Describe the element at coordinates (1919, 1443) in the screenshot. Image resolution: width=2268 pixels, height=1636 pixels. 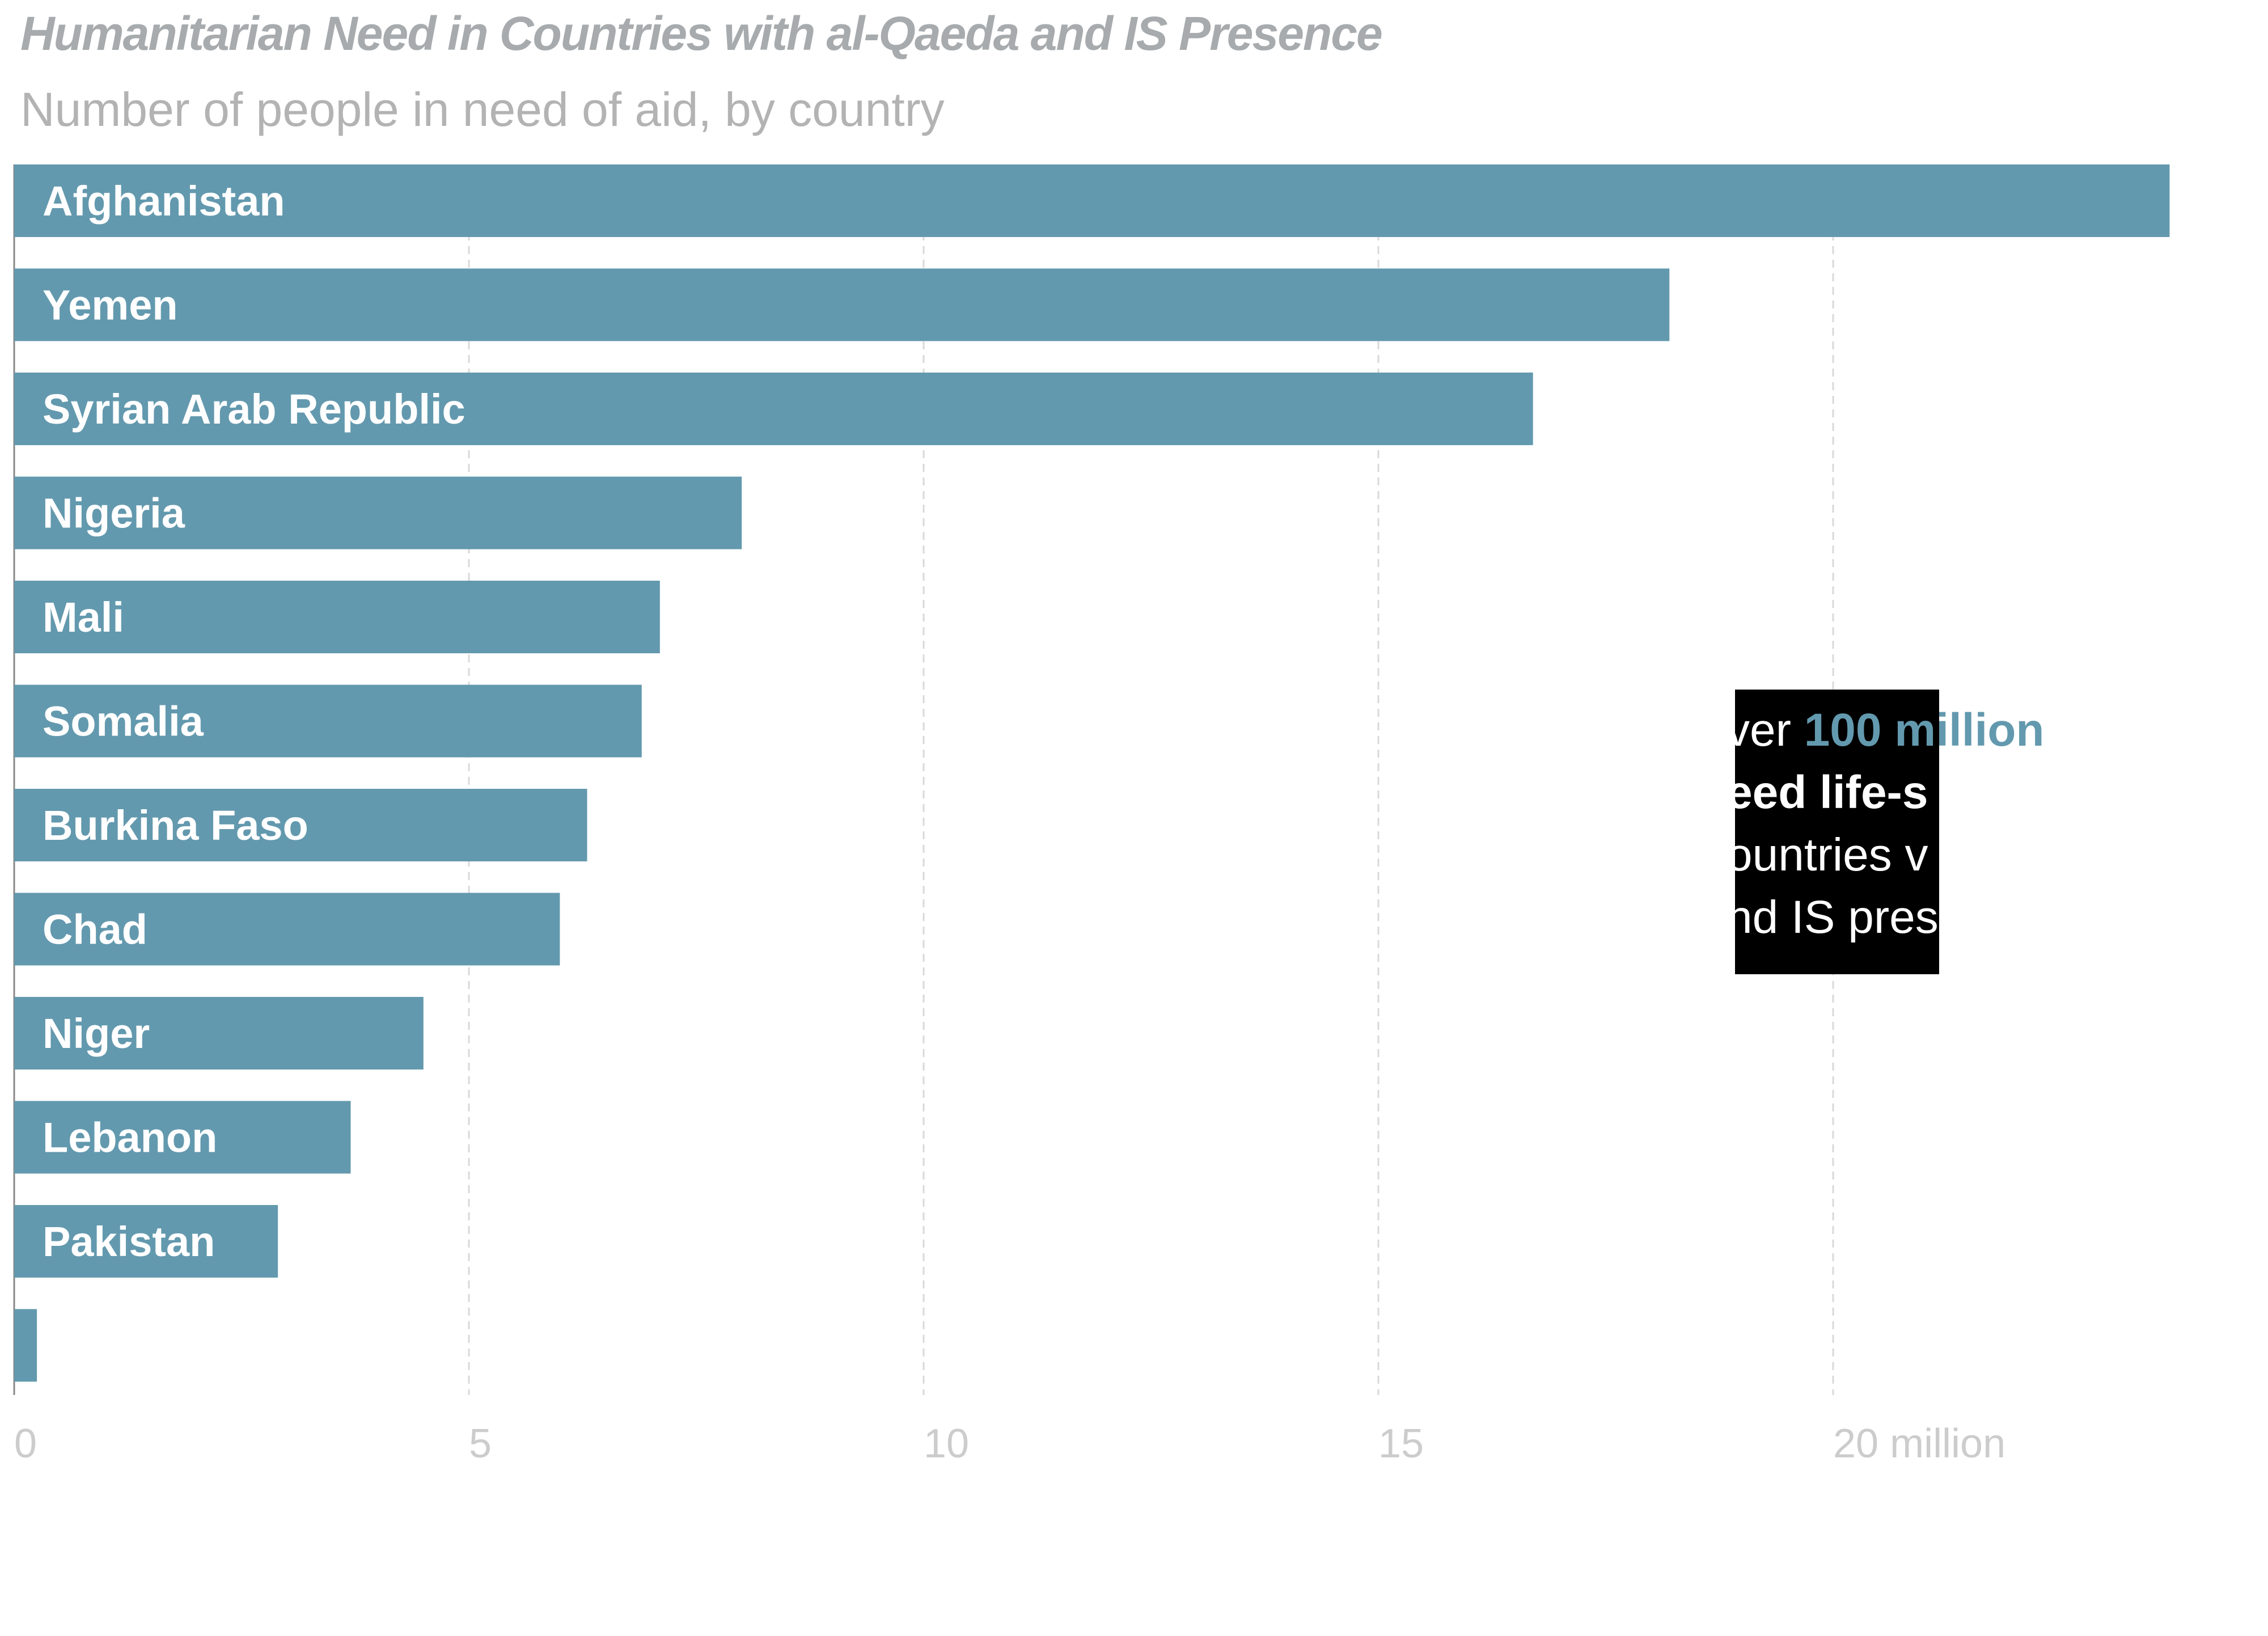
I see `x-tick-label: 20 million` at that location.